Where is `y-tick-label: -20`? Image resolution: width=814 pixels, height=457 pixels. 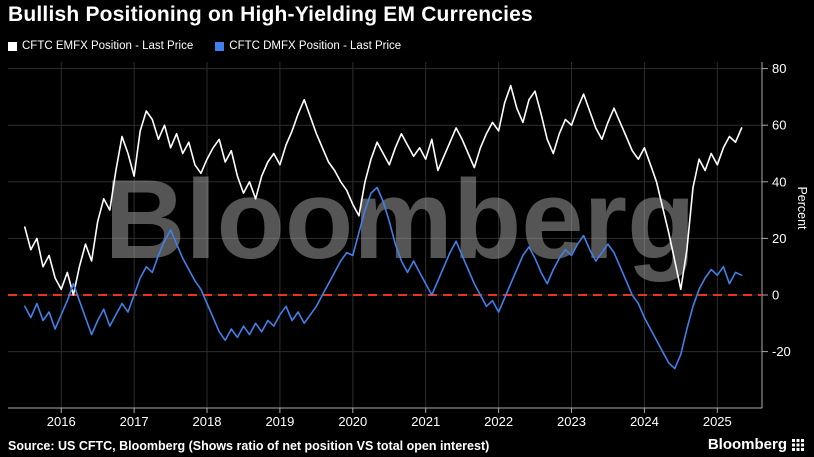
y-tick-label: -20 is located at coordinates (781, 351).